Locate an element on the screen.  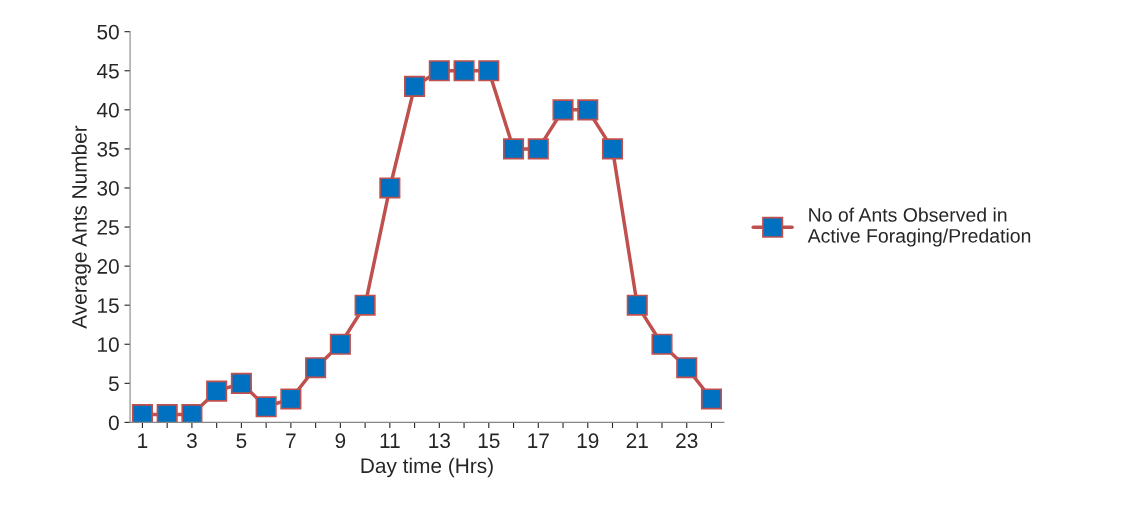
x-tick-label: 11 is located at coordinates (390, 440).